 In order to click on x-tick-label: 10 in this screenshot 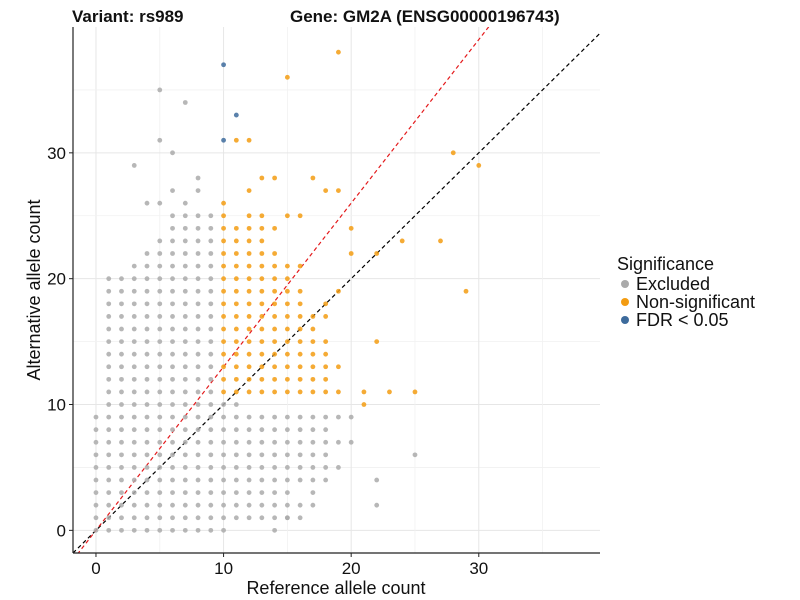, I will do `click(223, 568)`.